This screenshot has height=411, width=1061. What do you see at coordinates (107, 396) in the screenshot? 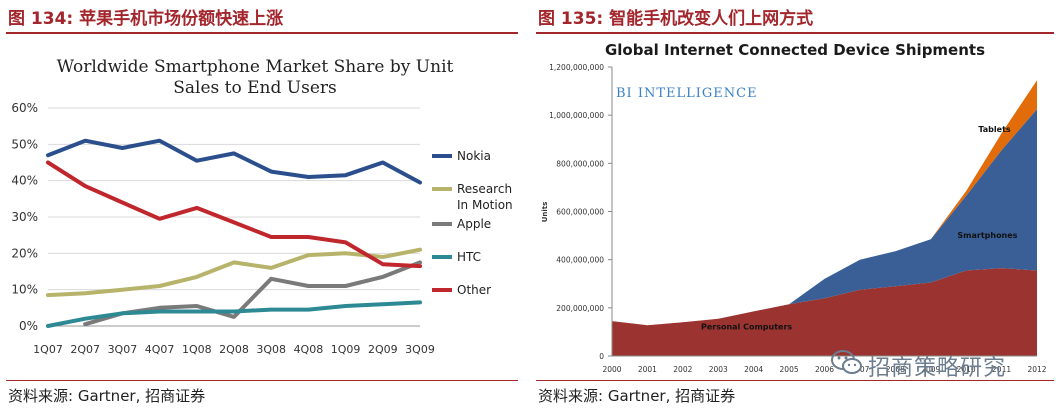
I see `left-source-note: 资料来源: Gartner, 招商证券` at bounding box center [107, 396].